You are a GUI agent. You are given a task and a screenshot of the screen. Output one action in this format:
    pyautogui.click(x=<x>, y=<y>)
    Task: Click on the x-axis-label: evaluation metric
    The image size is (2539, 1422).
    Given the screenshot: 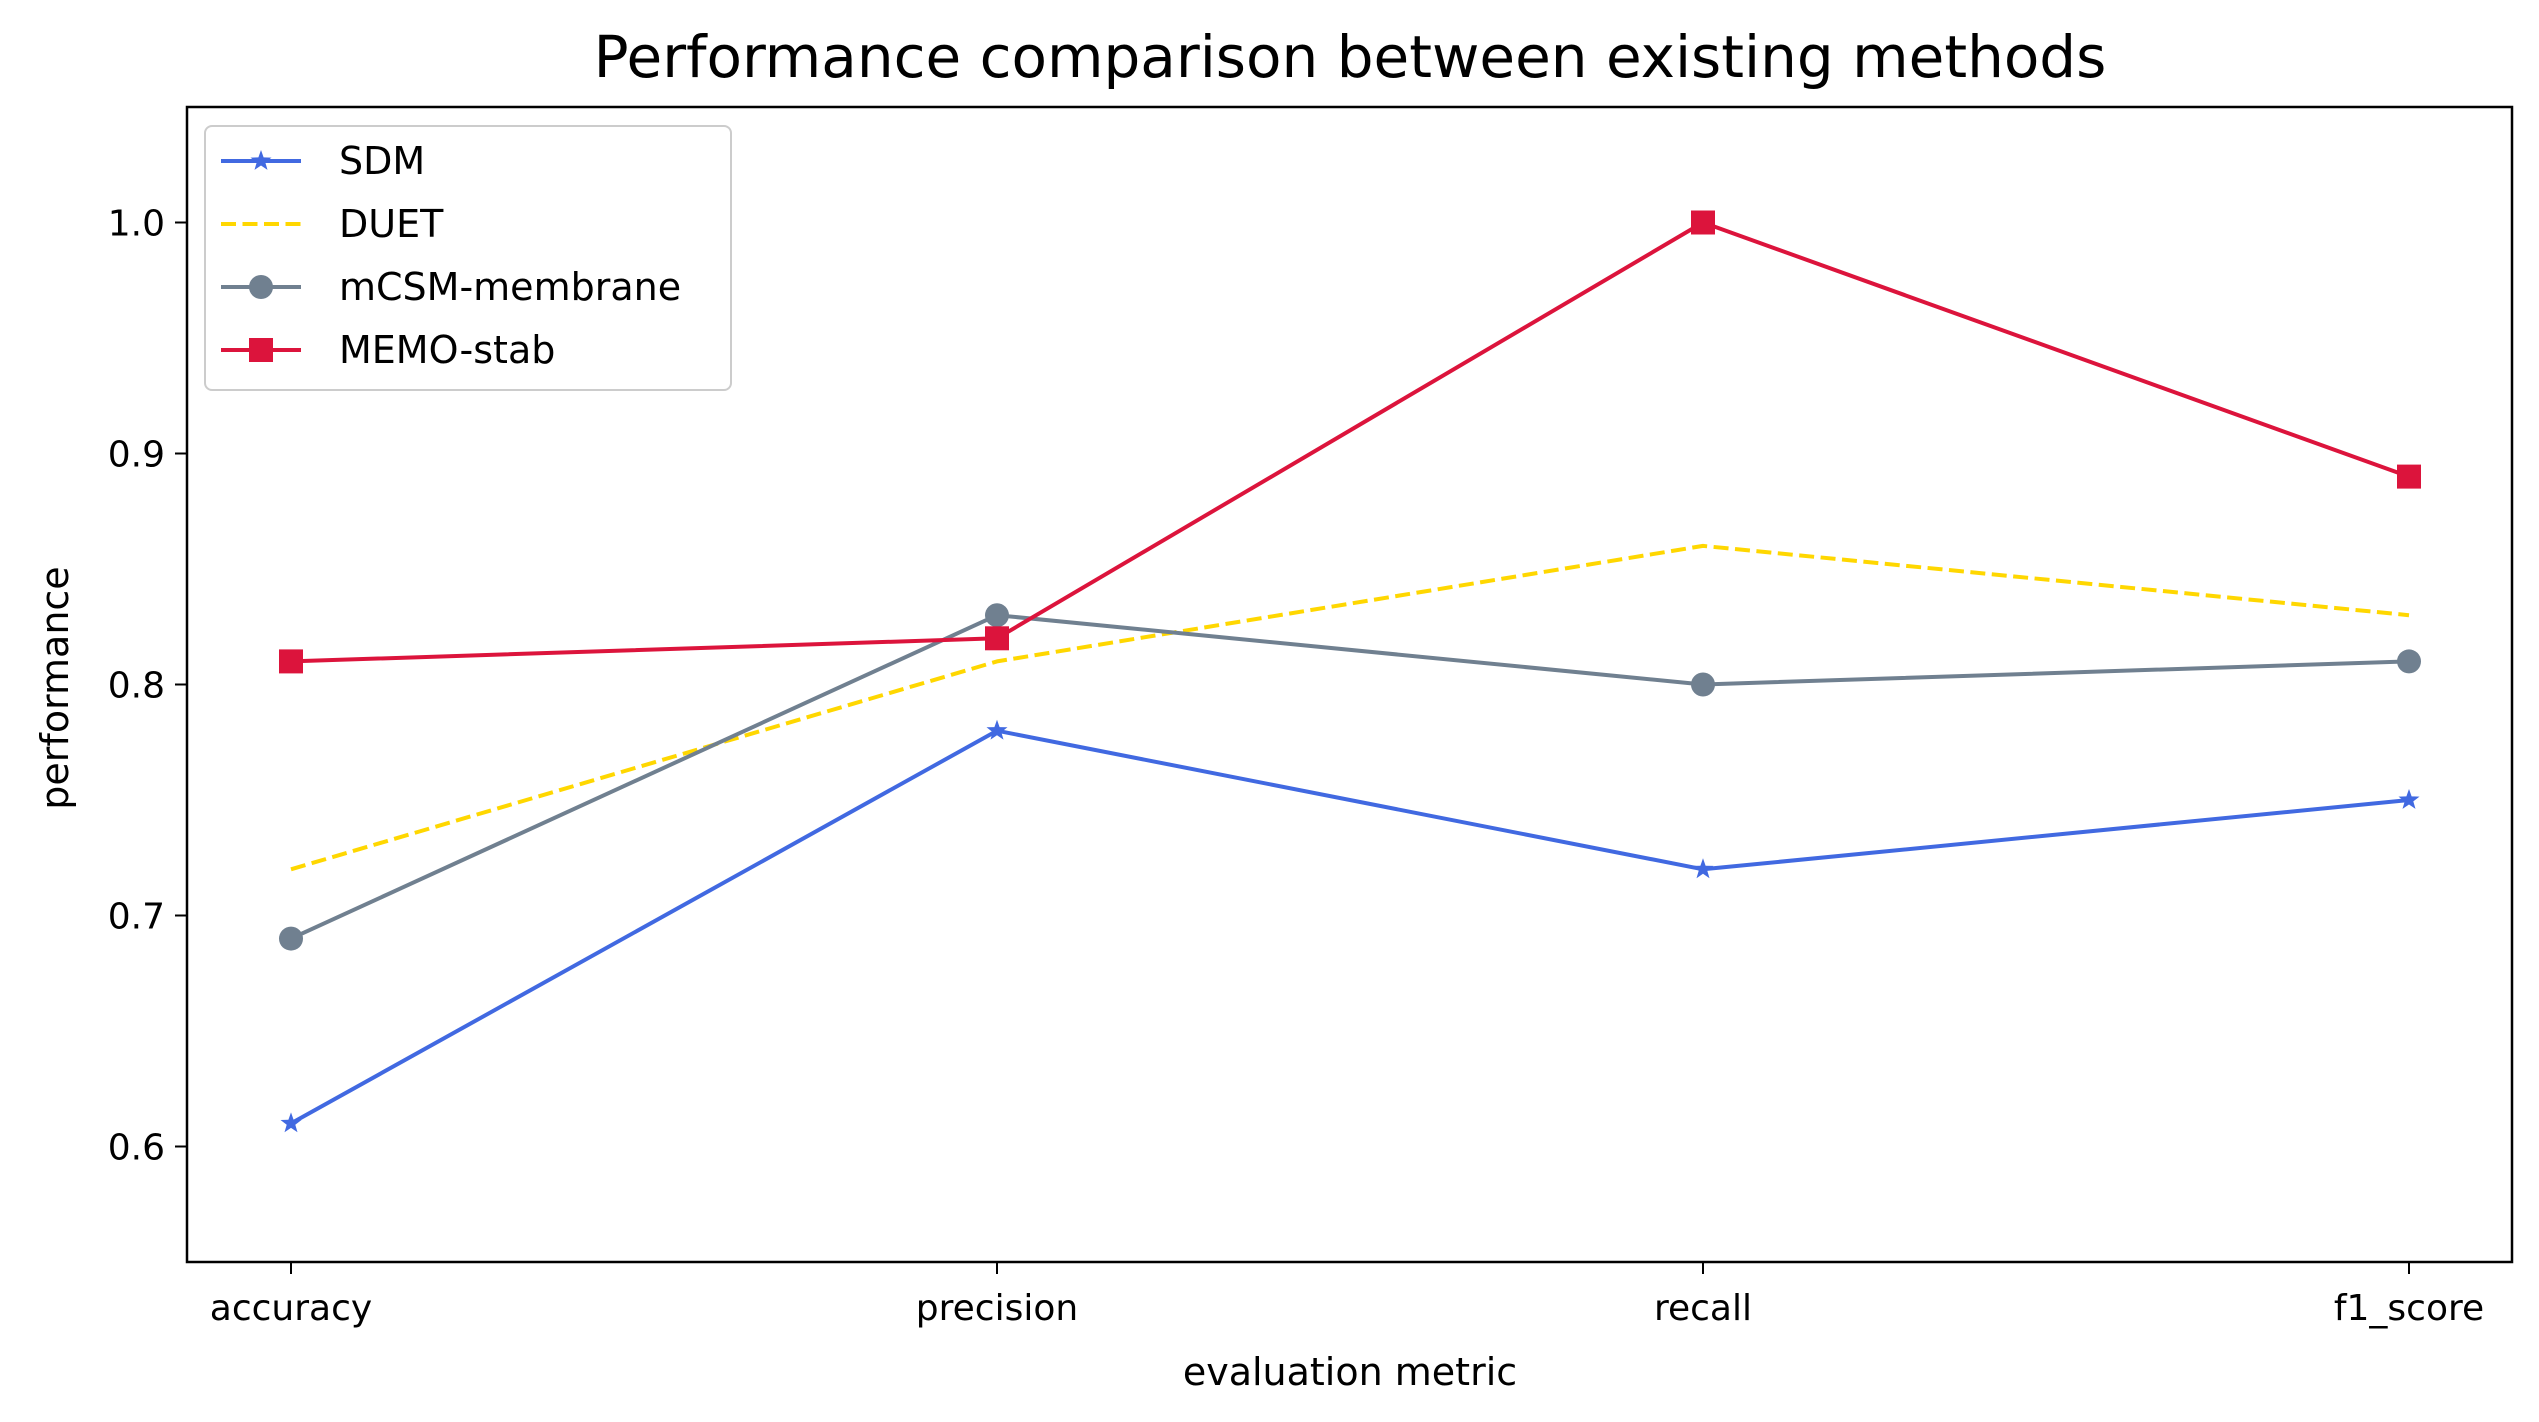 What is the action you would take?
    pyautogui.click(x=1350, y=1372)
    